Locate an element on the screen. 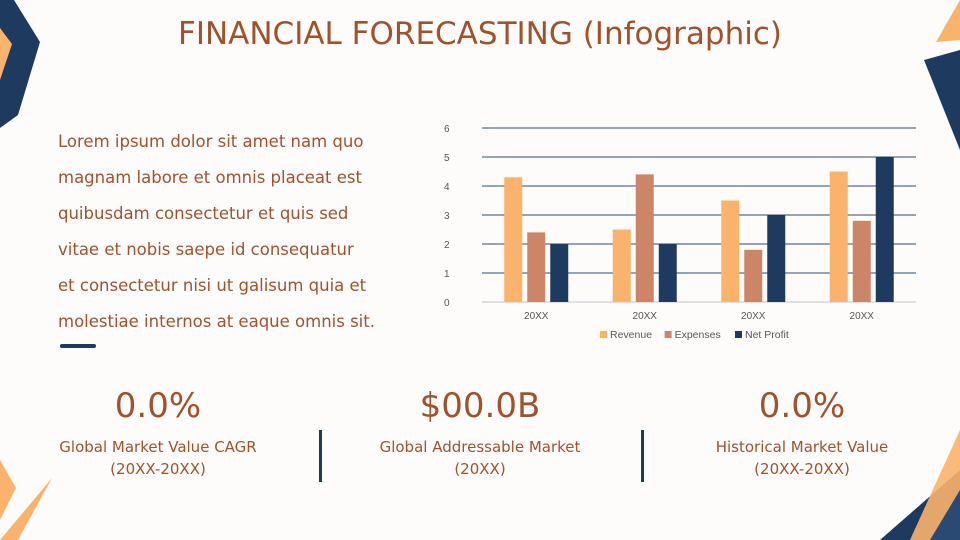  accent-bar is located at coordinates (78, 346).